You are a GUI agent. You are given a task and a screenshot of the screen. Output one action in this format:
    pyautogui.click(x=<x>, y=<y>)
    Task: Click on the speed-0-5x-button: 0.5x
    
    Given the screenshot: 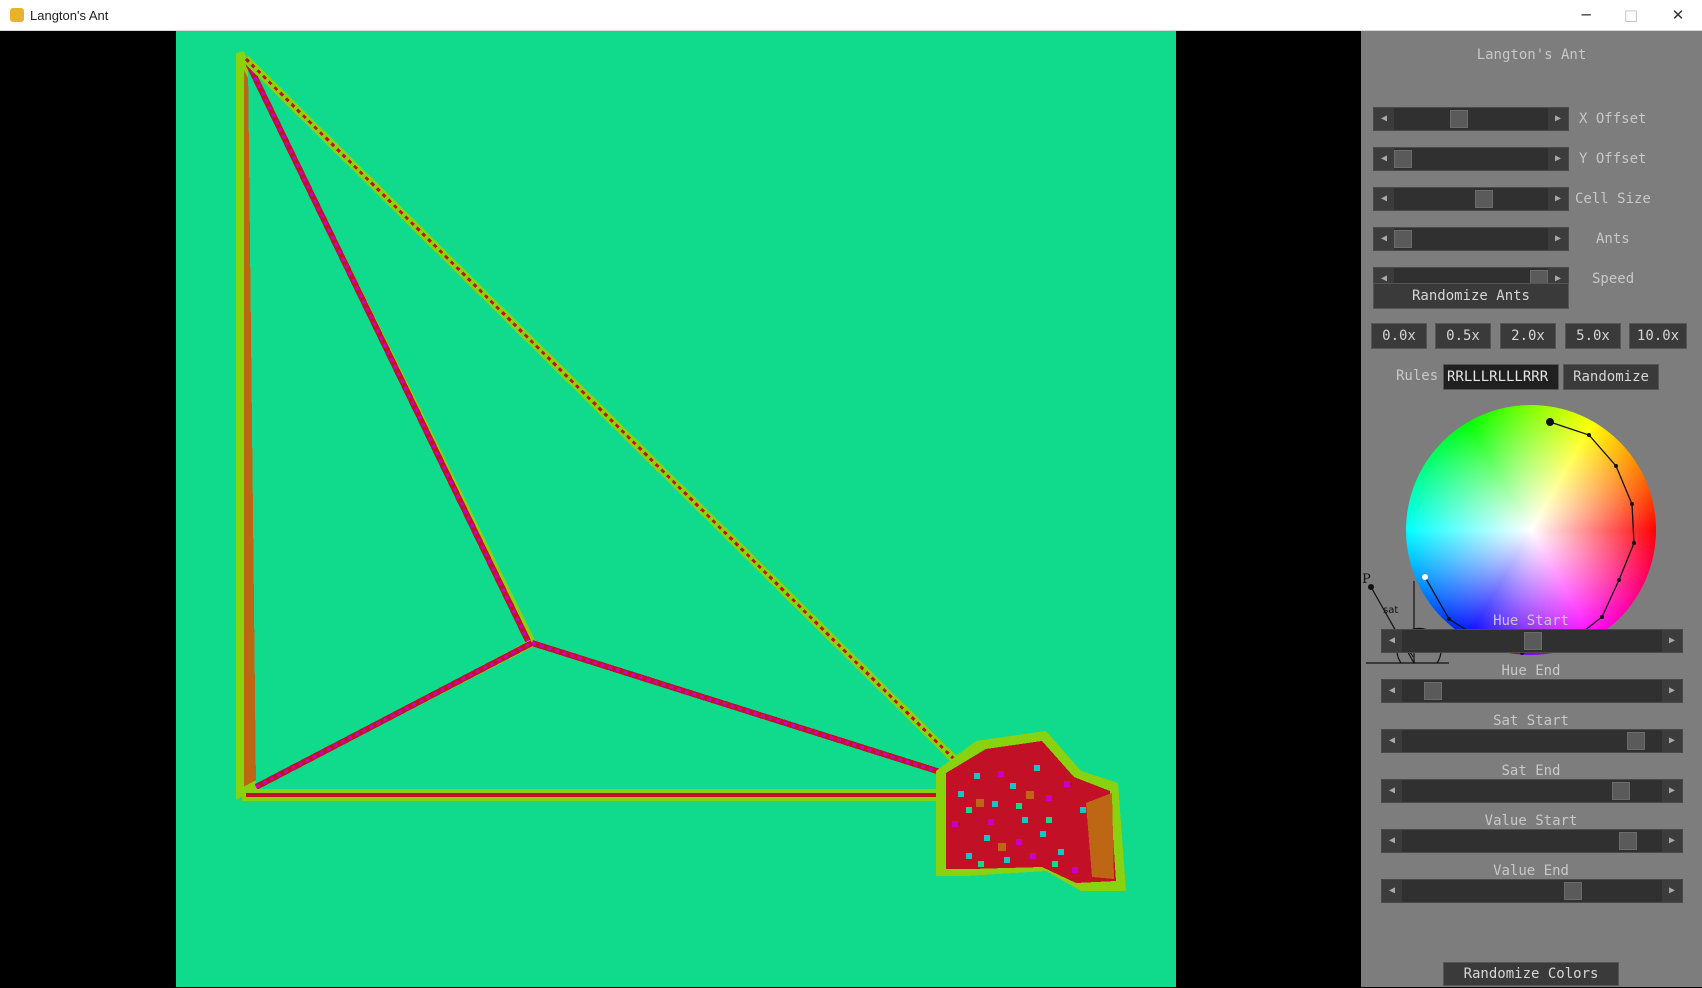 What is the action you would take?
    pyautogui.click(x=1463, y=336)
    